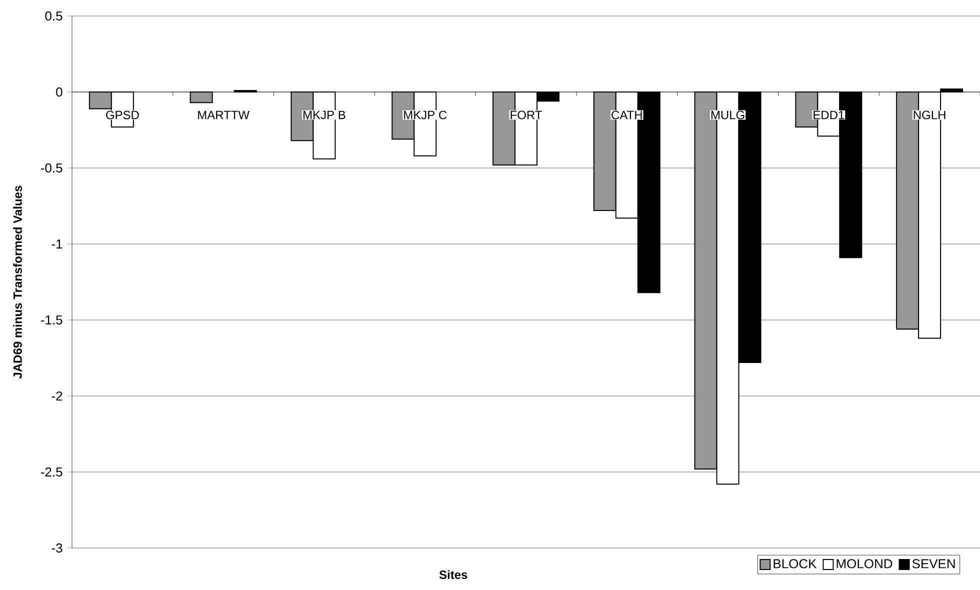  What do you see at coordinates (727, 115) in the screenshot?
I see `x-tick-label: MULG` at bounding box center [727, 115].